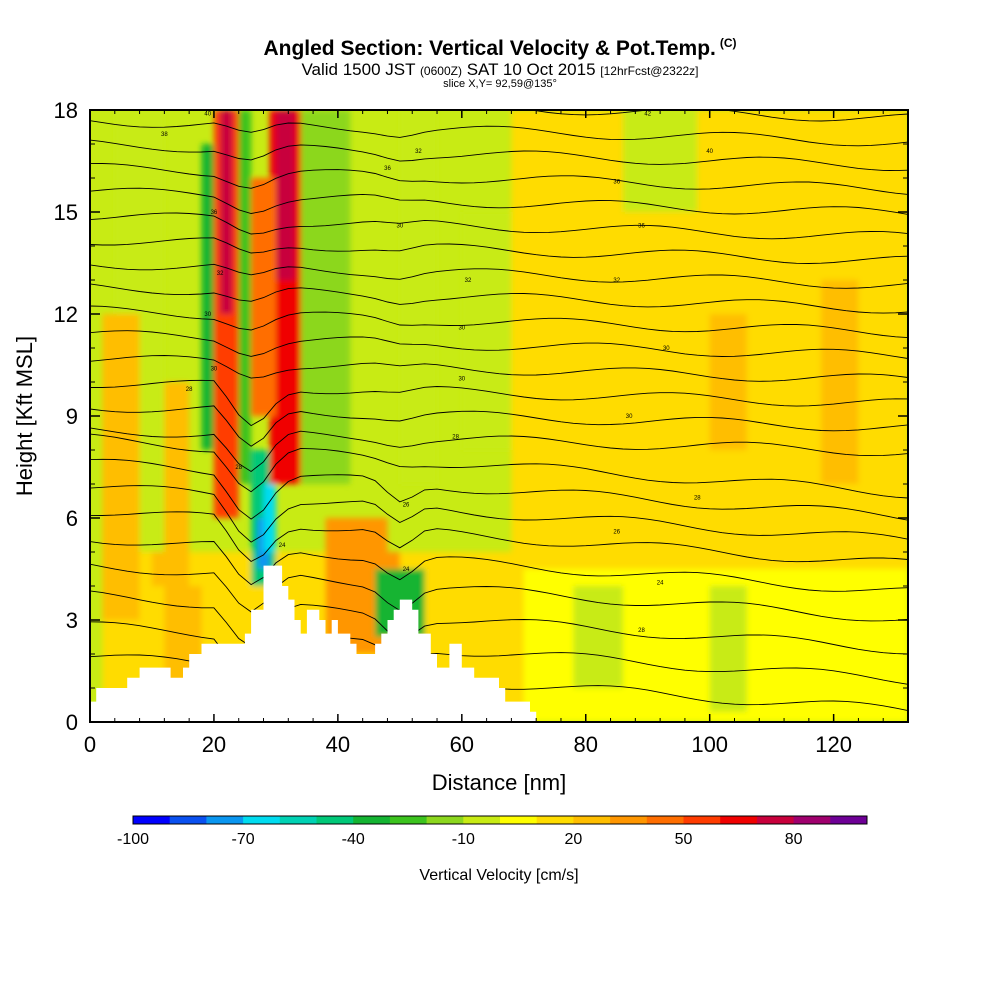 This screenshot has height=1000, width=1000. What do you see at coordinates (338, 744) in the screenshot?
I see `x-tick-label: 40` at bounding box center [338, 744].